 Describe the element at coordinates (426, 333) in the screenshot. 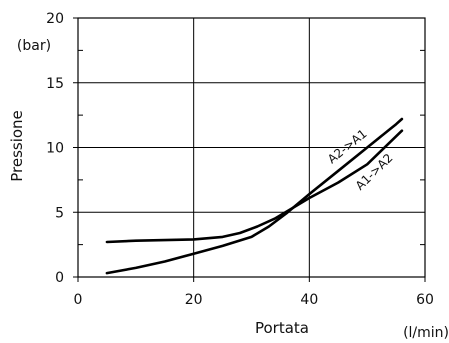

I see `x-axis-unit: (l/min)` at that location.